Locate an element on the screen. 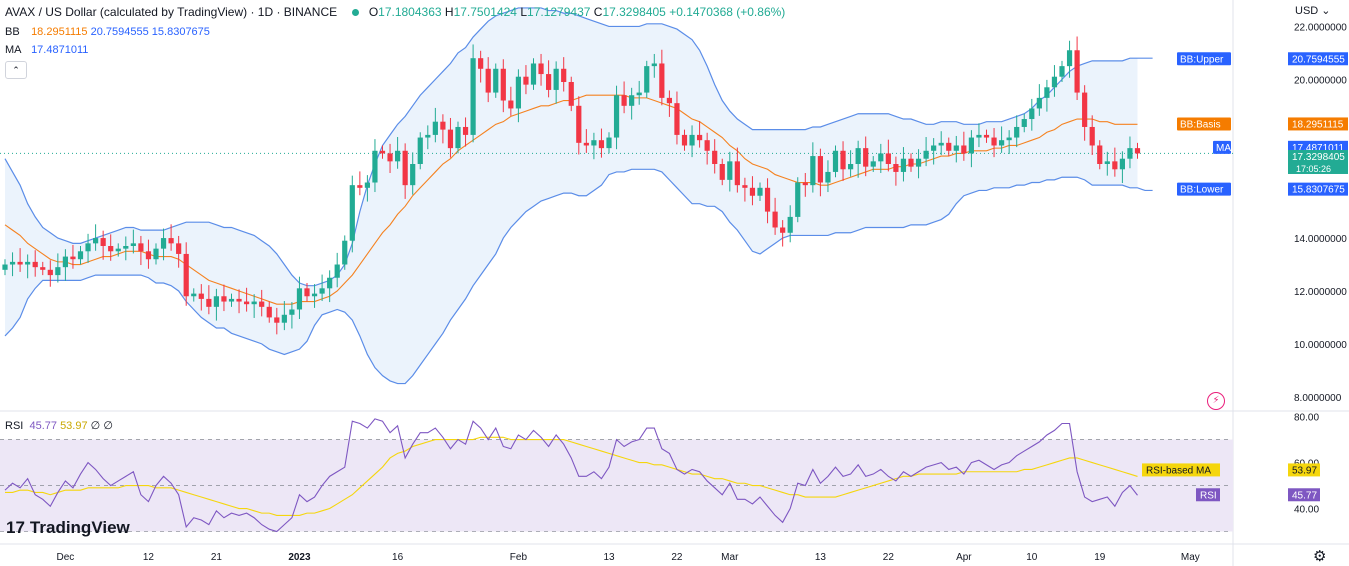 This screenshot has height=566, width=1349. ma-legend: MA 17.4871011 is located at coordinates (46, 50).